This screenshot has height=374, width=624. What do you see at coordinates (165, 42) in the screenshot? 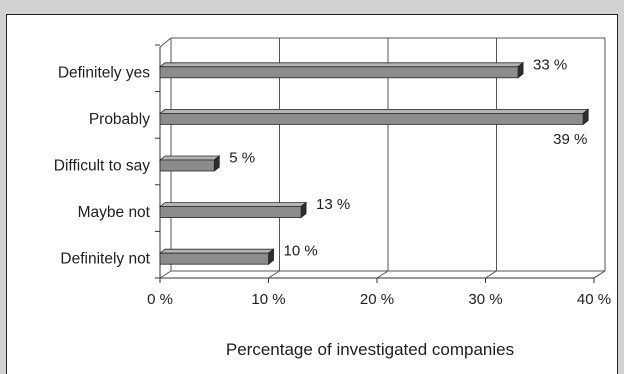
I see `plot-side-top-edge` at bounding box center [165, 42].